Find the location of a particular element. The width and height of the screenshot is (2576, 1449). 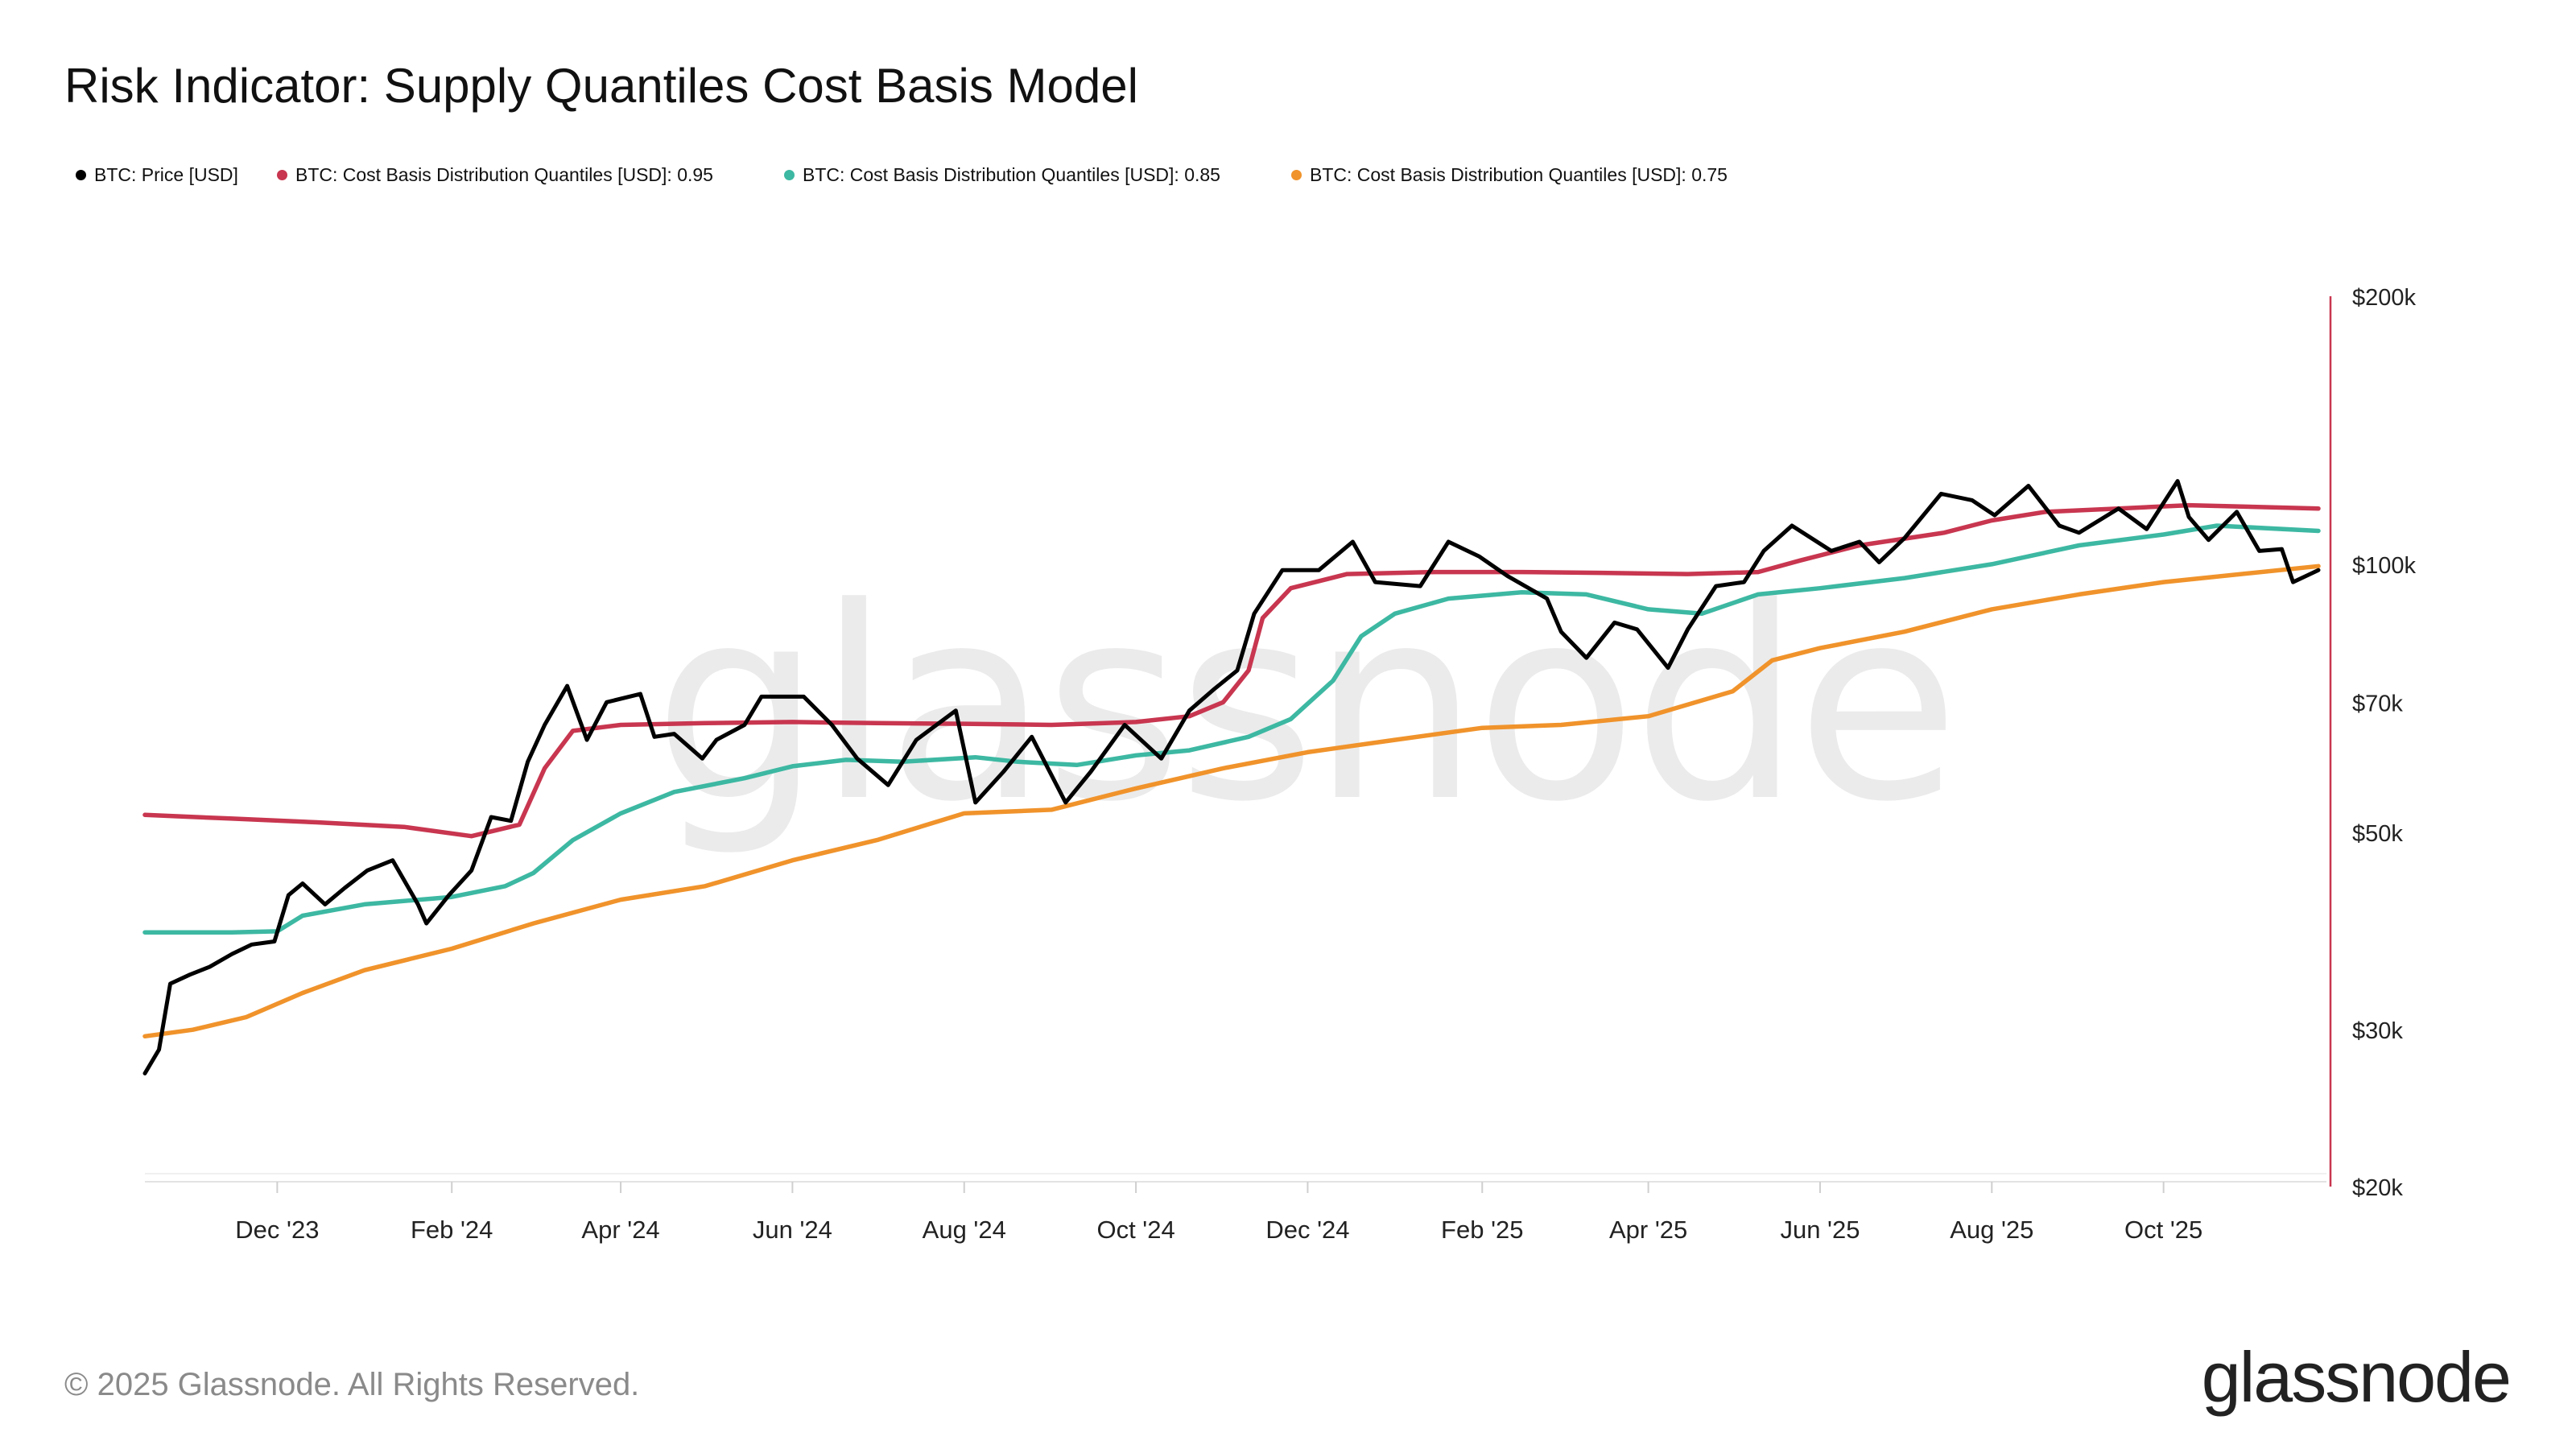

legend-item-price: BTC: Price [USD] is located at coordinates (157, 175).